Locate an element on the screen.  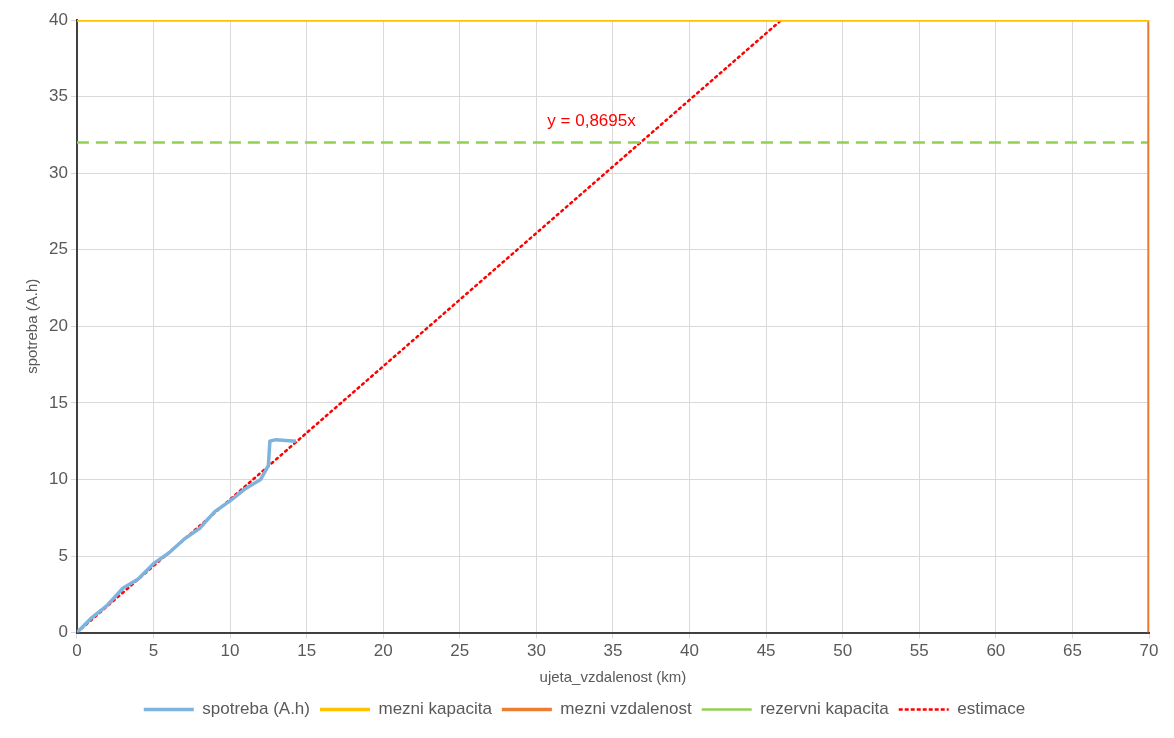
x-tick-label: 35 is located at coordinates (613, 651).